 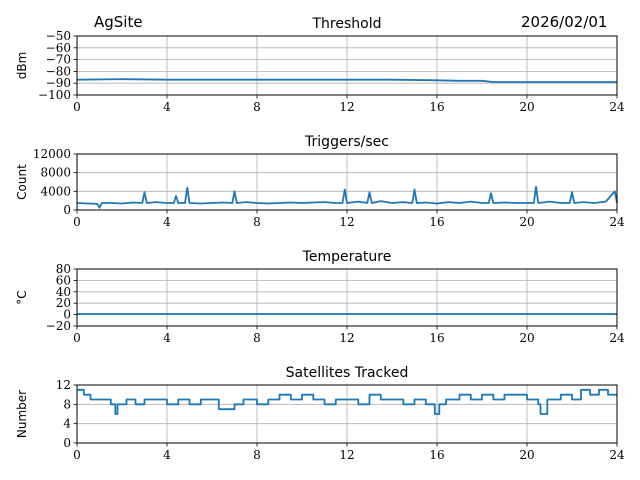 What do you see at coordinates (55, 173) in the screenshot?
I see `triggers-sec-ytick-label: 8000` at bounding box center [55, 173].